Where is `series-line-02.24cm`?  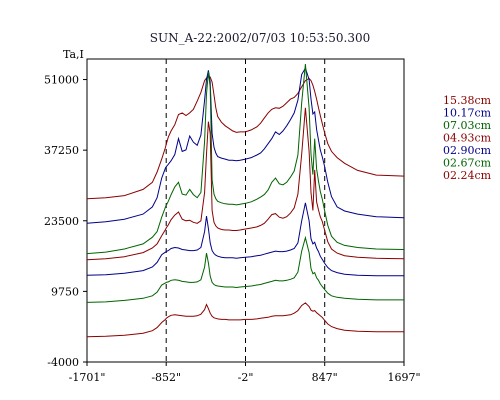
series-line-02.24cm is located at coordinates (245, 320).